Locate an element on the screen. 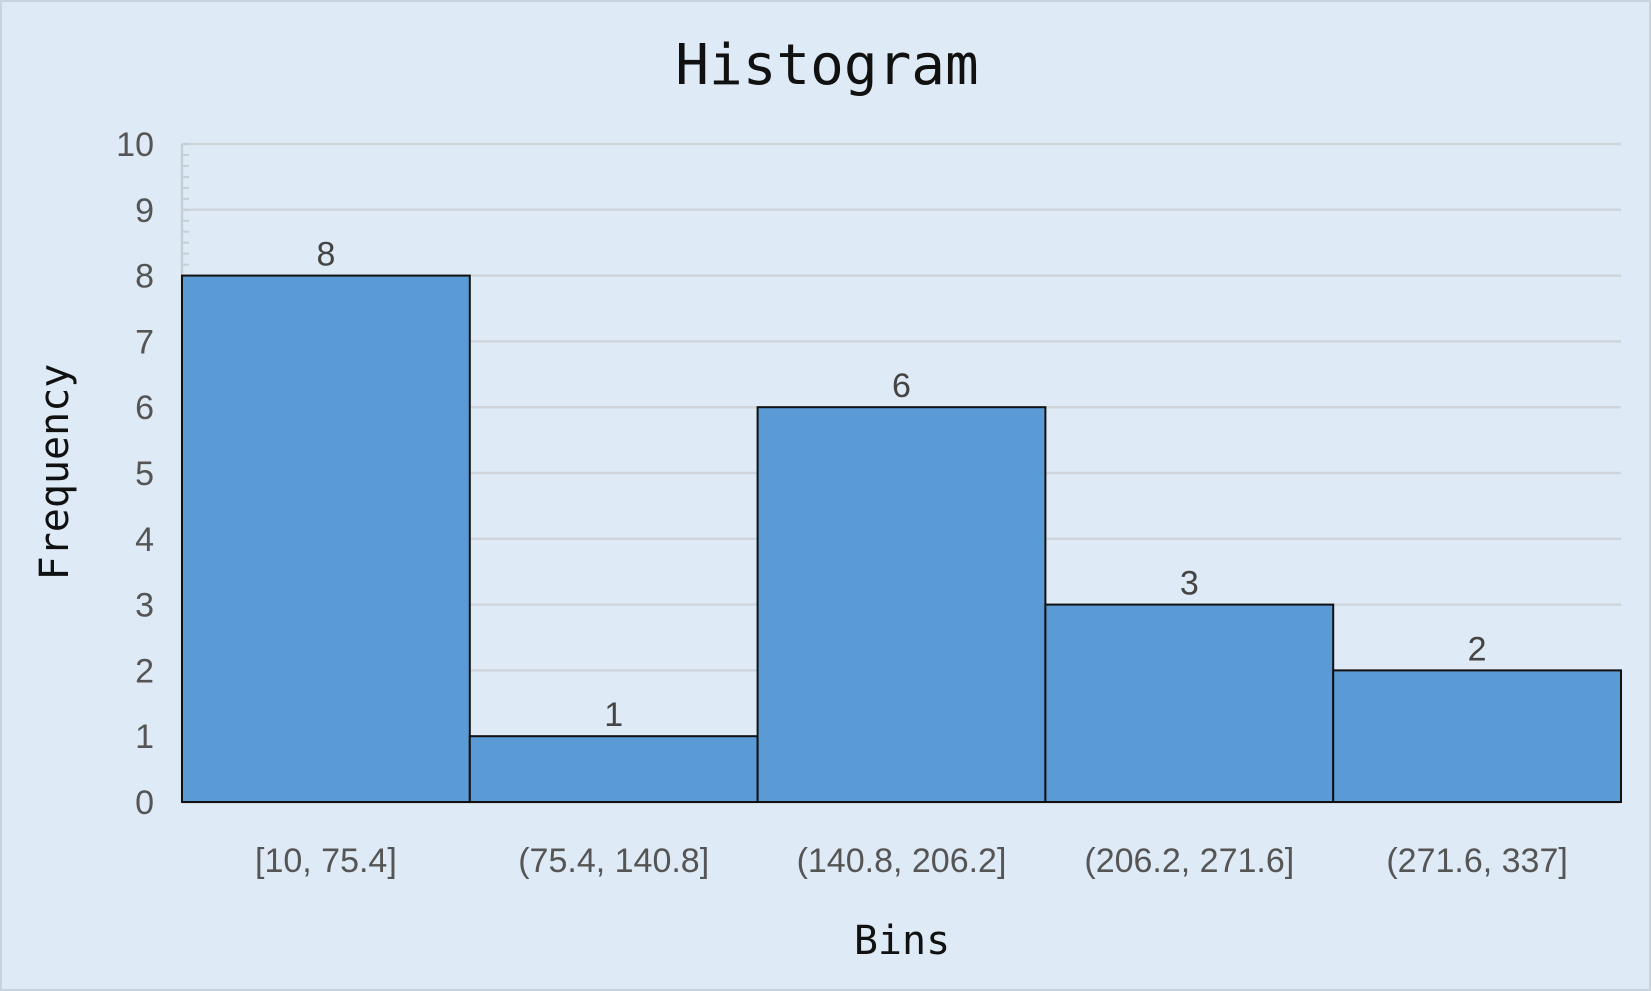 This screenshot has width=1651, height=991. data-label: 3 is located at coordinates (1189, 584).